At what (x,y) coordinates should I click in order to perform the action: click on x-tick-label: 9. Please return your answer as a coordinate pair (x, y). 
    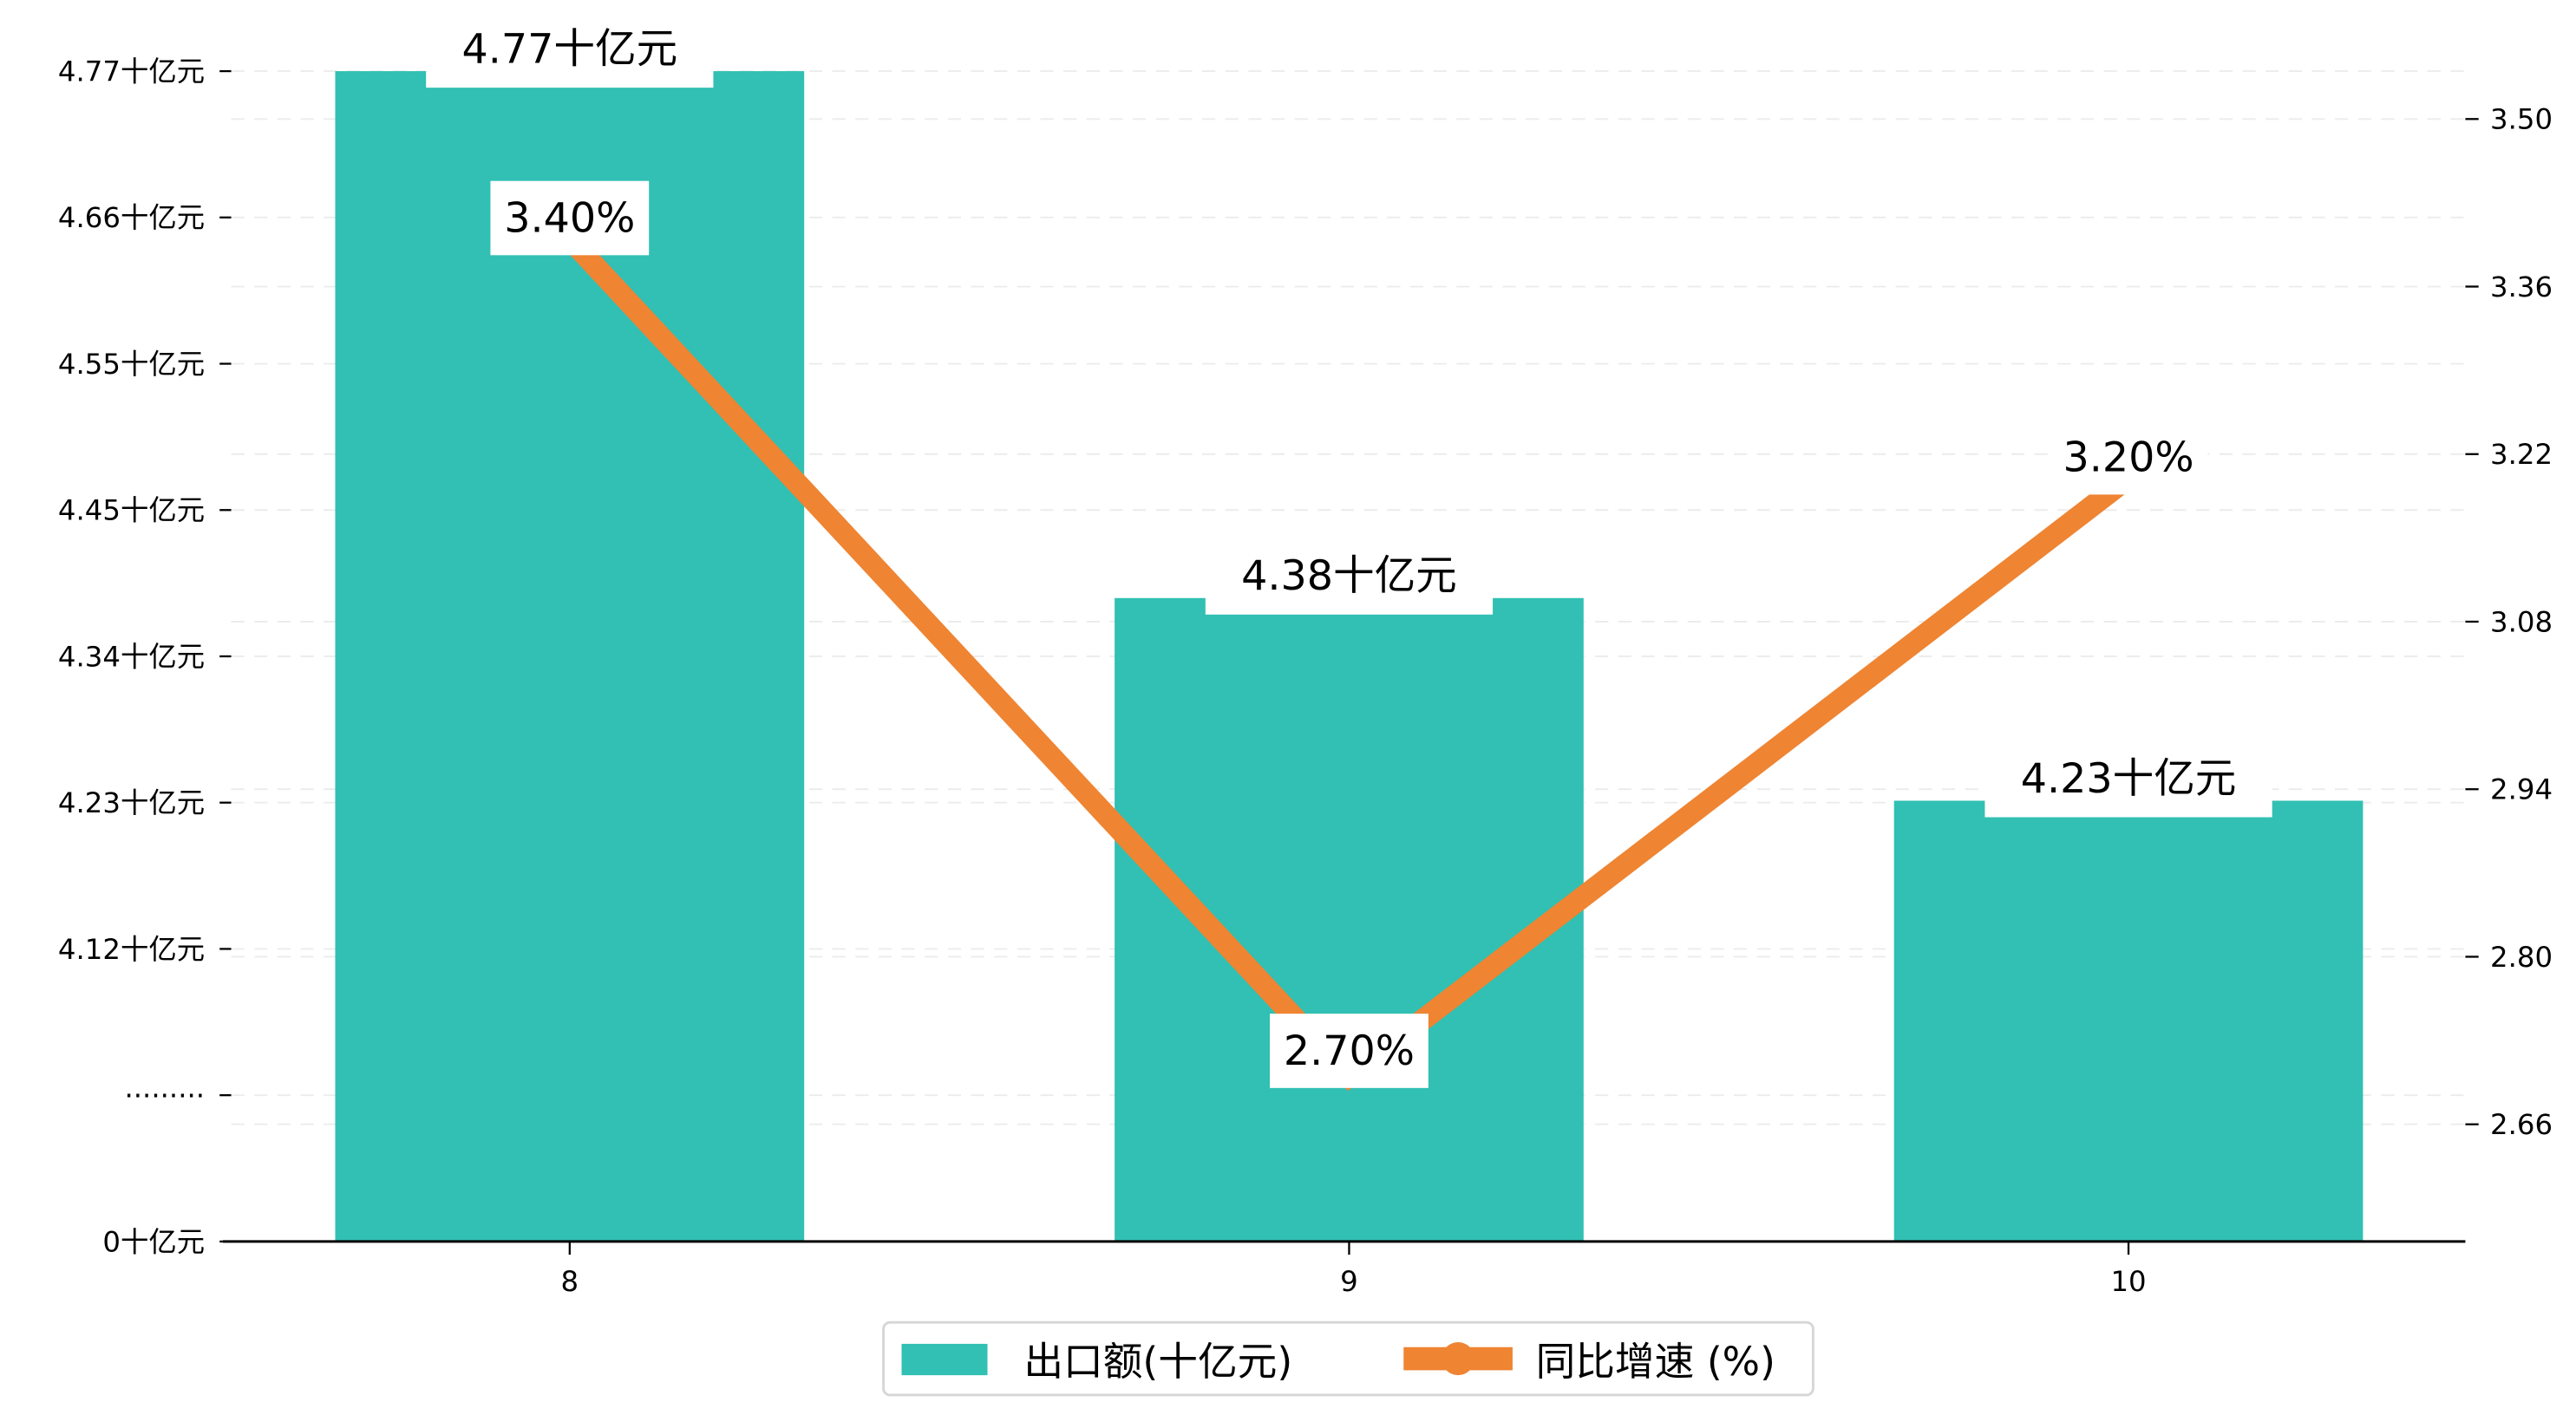
    Looking at the image, I should click on (1349, 1281).